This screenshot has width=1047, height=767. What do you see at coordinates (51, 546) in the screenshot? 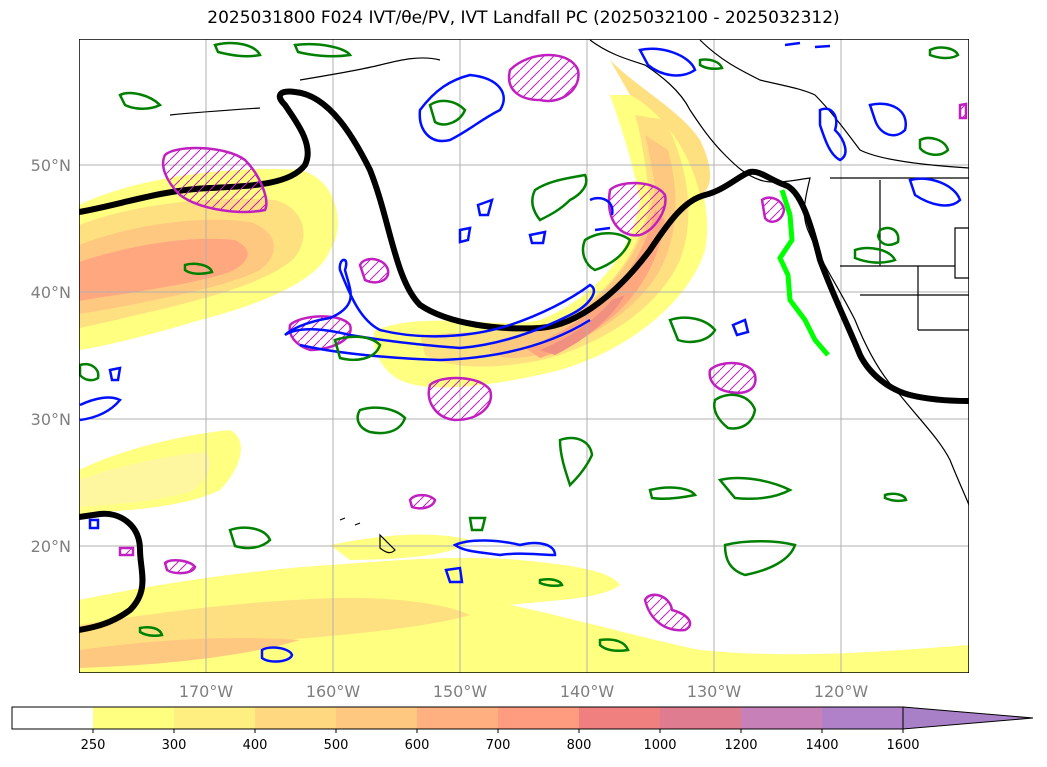
I see `lat-label-20n: 20°N` at bounding box center [51, 546].